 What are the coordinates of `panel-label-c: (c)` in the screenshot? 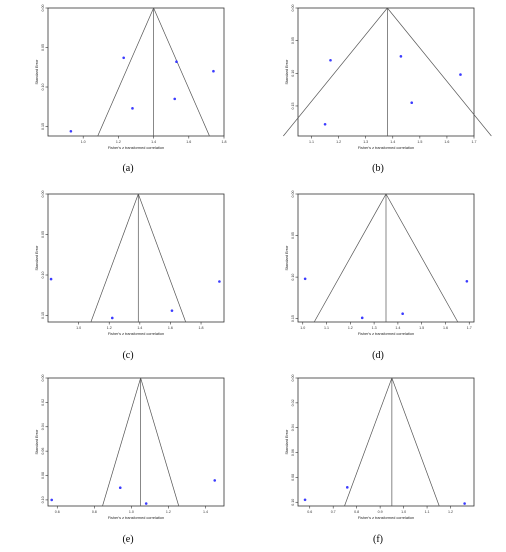 It's located at (128, 355).